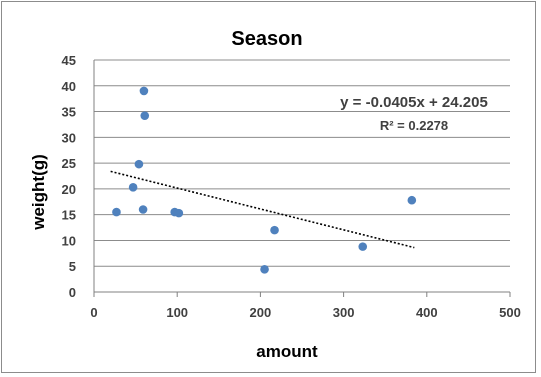  I want to click on y-tick-label: 0, so click(72, 292).